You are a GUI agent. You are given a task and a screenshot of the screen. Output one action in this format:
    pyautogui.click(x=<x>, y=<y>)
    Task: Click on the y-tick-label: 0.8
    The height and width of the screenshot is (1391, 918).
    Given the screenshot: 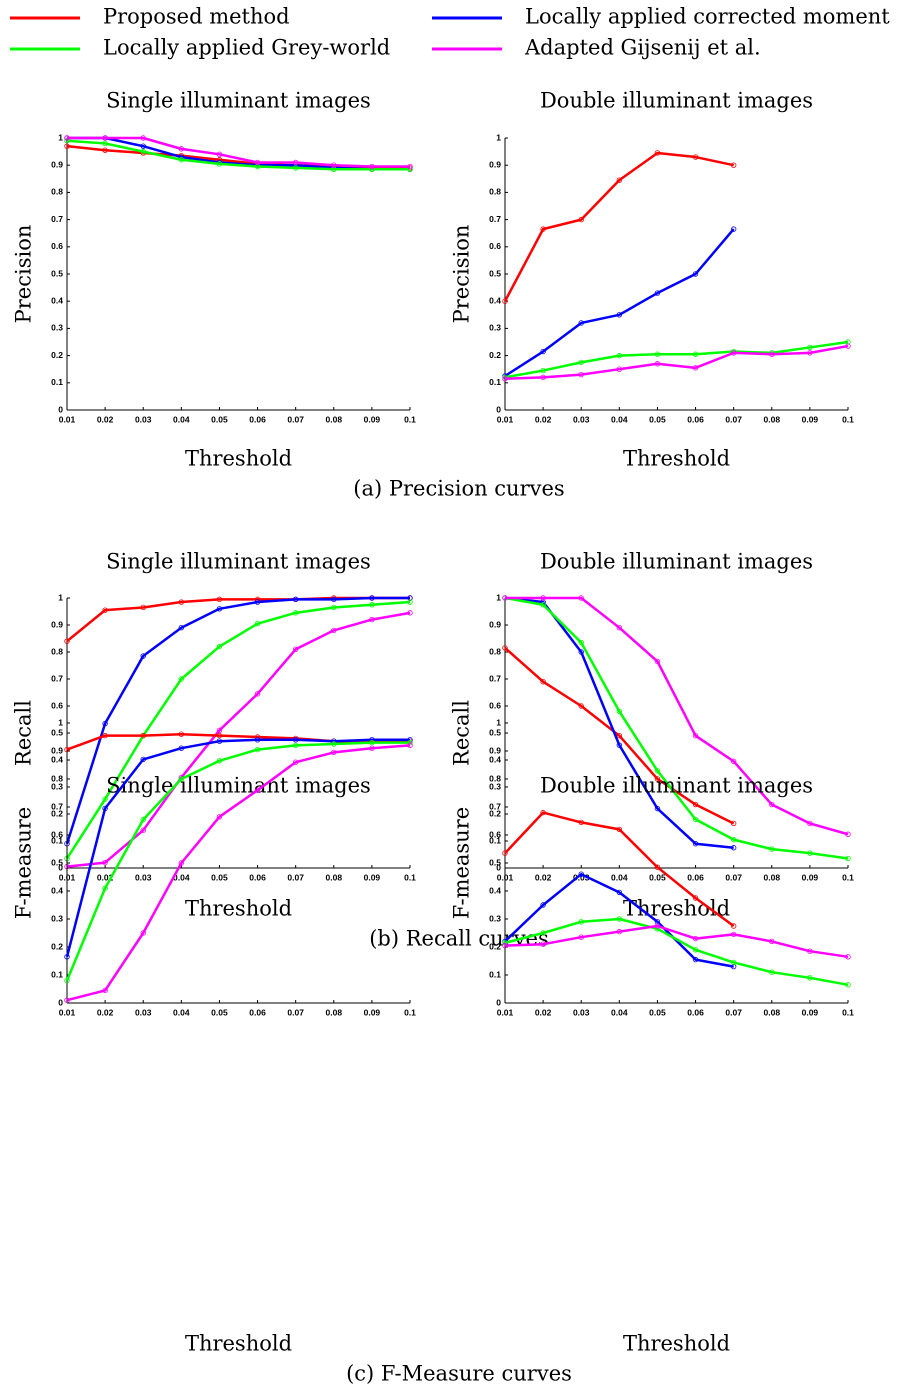 What is the action you would take?
    pyautogui.click(x=57, y=651)
    